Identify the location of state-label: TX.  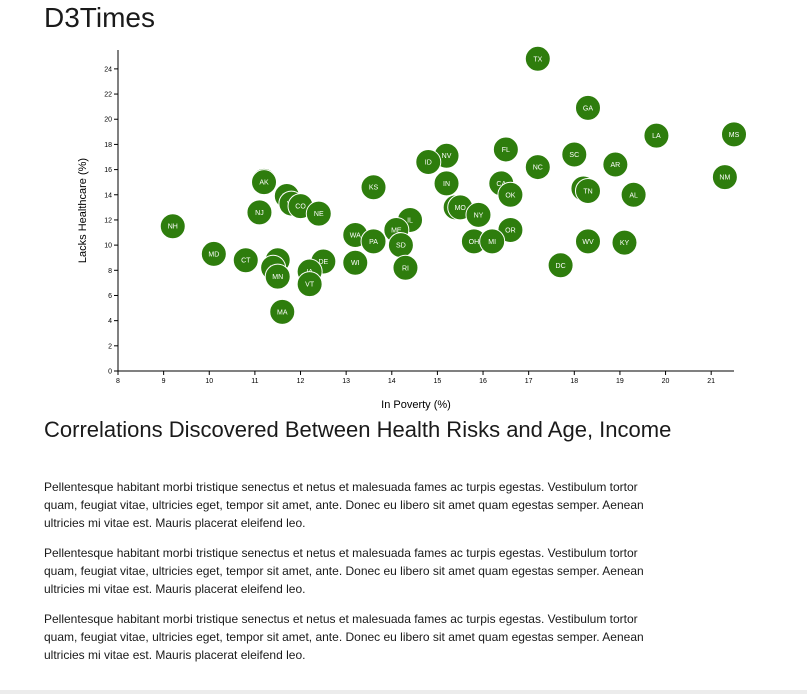
(537, 59).